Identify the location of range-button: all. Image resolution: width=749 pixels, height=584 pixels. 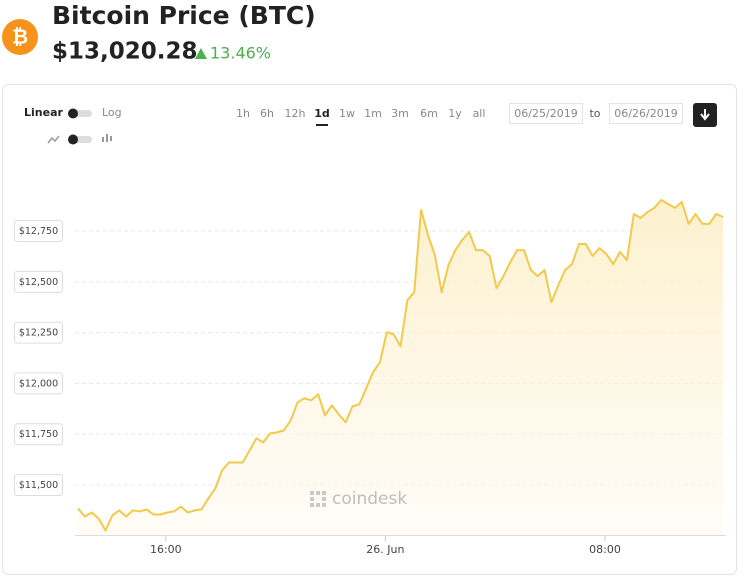
(479, 113).